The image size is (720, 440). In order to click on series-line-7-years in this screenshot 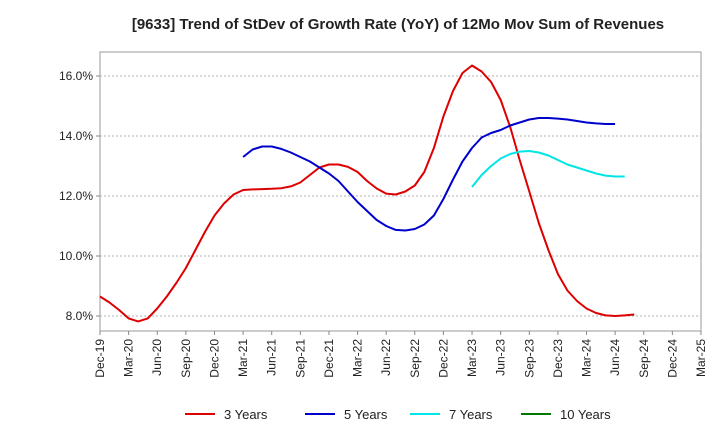, I will do `click(548, 169)`.